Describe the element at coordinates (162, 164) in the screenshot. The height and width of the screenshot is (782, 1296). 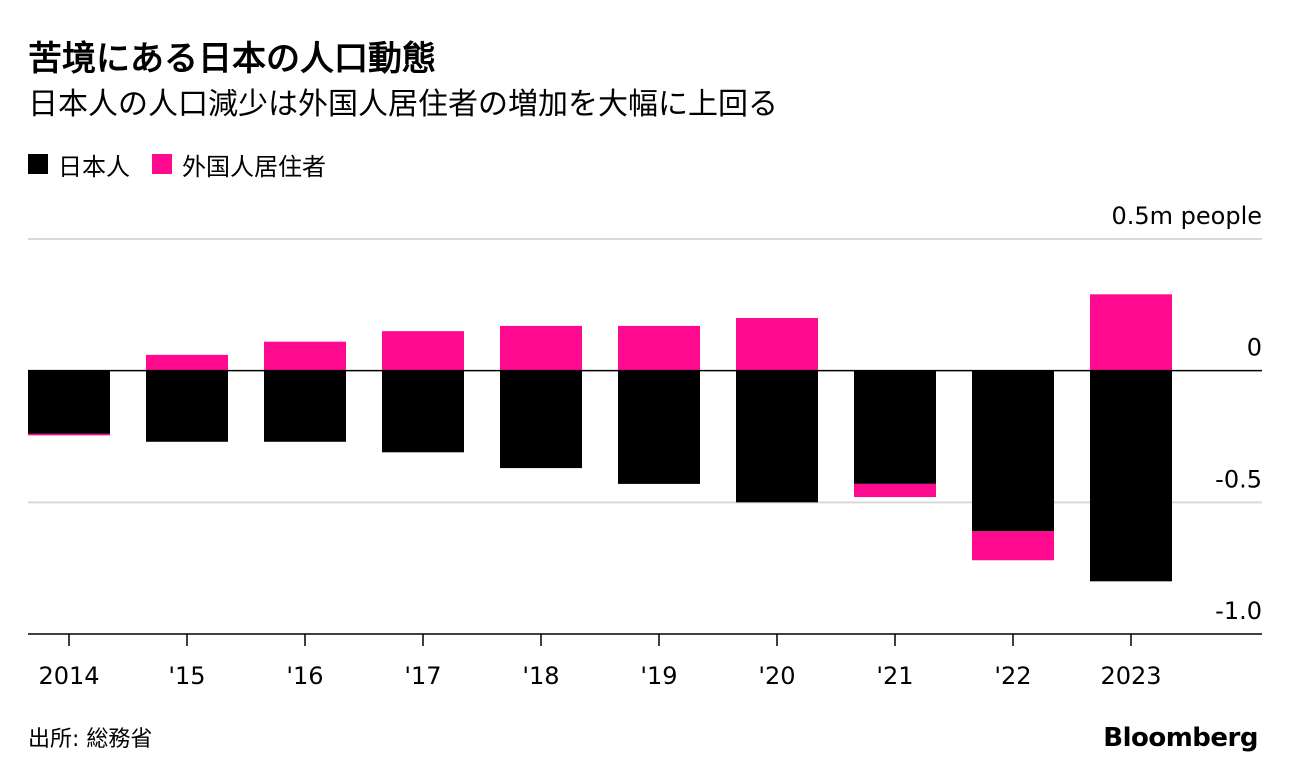
I see `legend-swatch-foreign` at that location.